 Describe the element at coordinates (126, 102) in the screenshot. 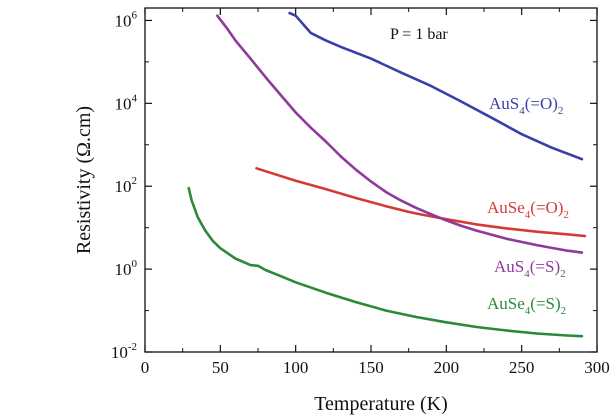

I see `y-tick-label: 10⁴` at that location.